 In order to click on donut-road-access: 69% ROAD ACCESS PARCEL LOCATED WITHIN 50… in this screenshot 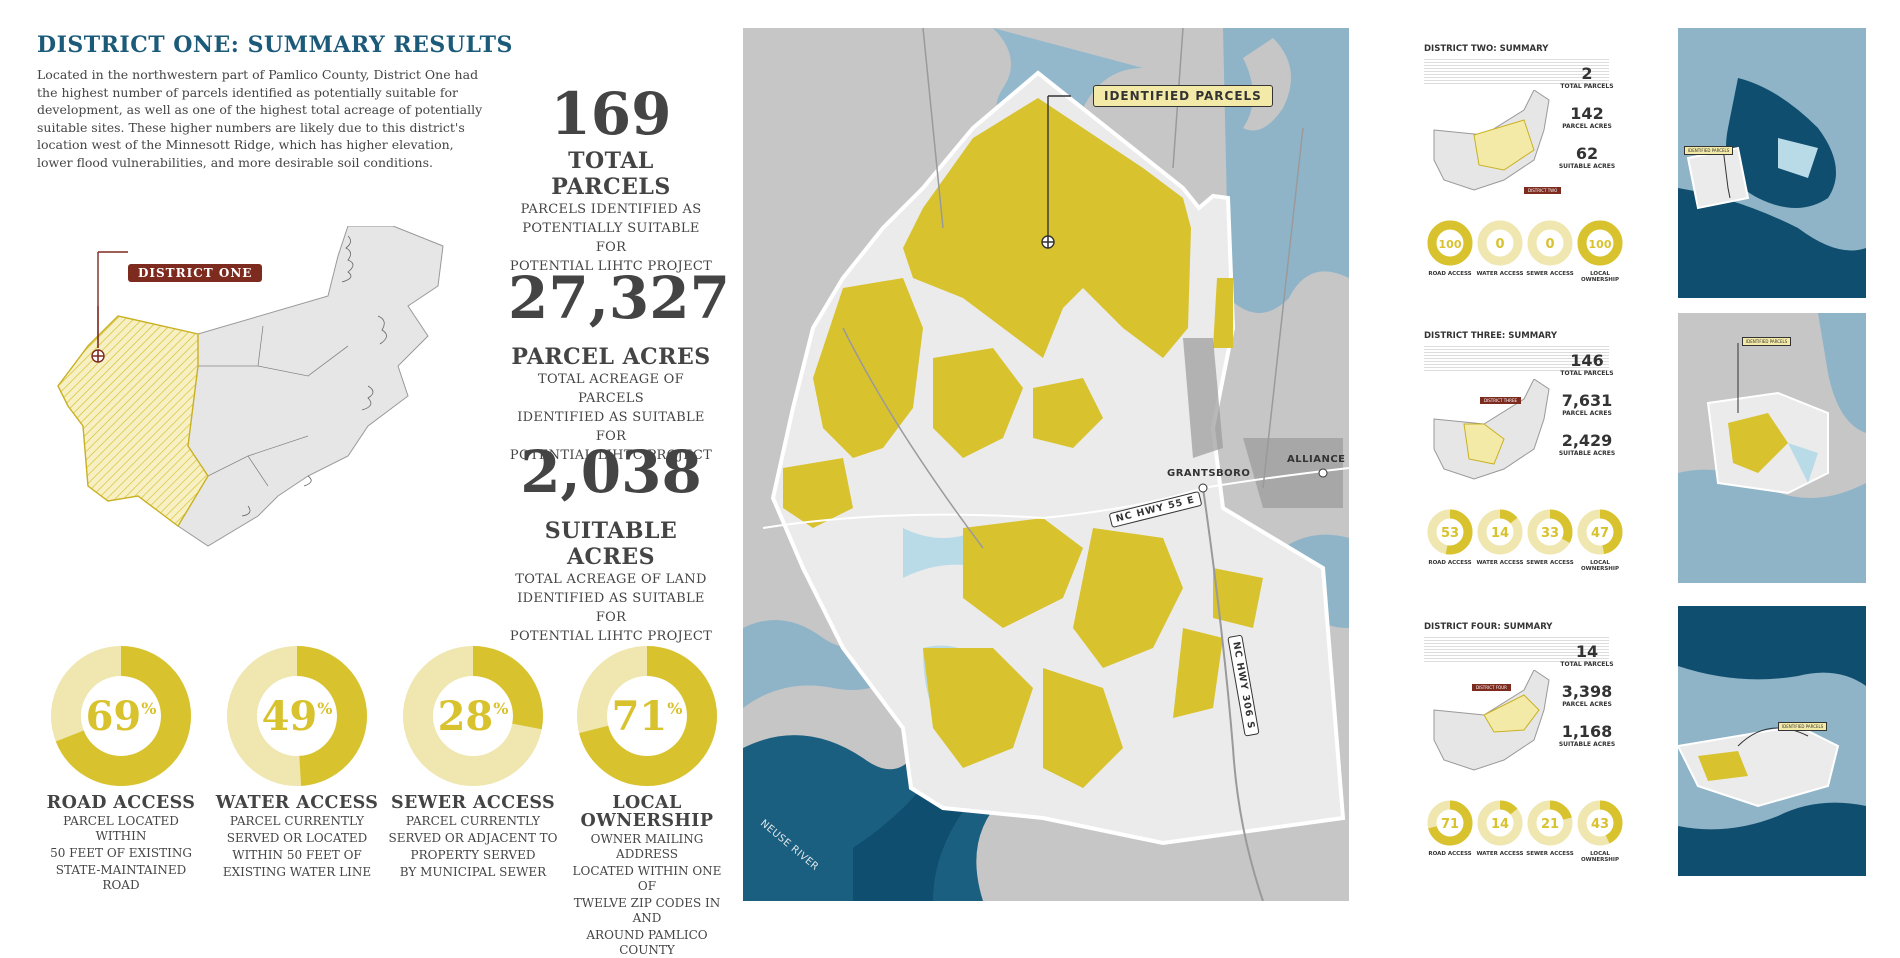, I will do `click(121, 769)`.